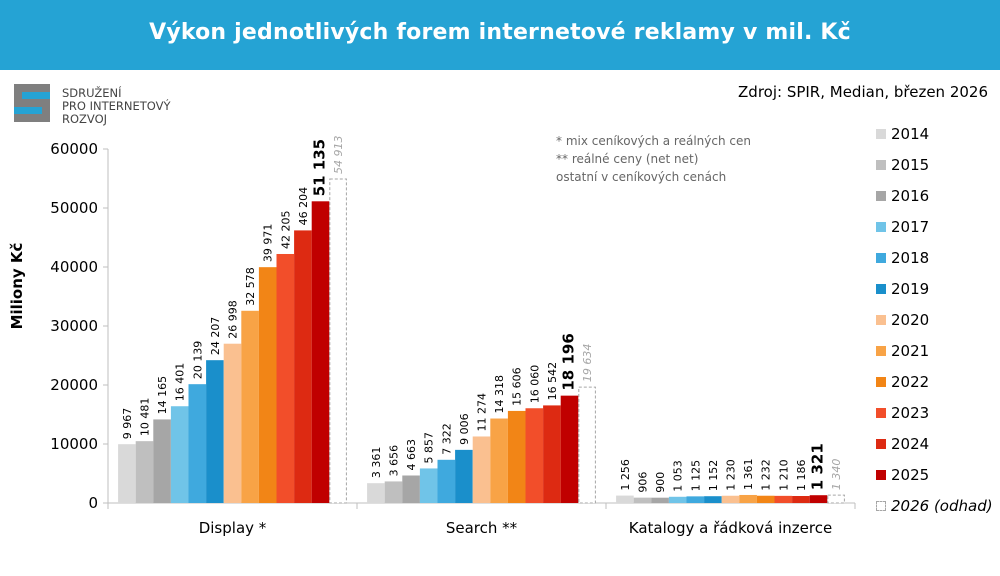  What do you see at coordinates (145, 417) in the screenshot?
I see `data-label: 10 481` at bounding box center [145, 417].